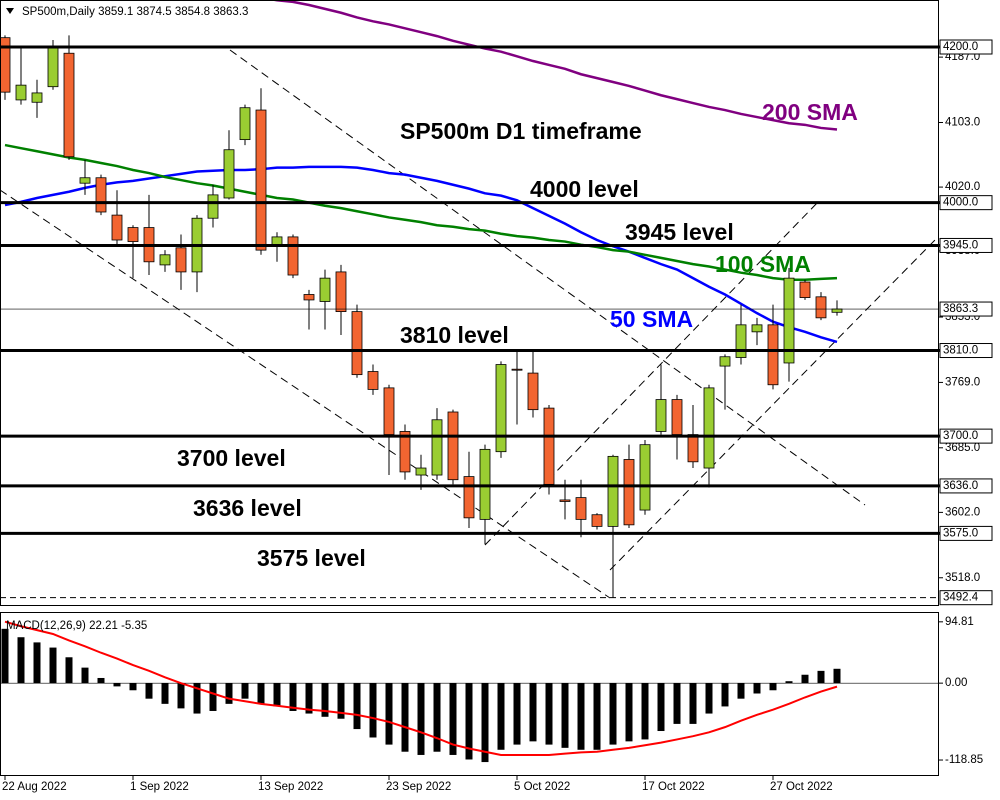 The image size is (1000, 800). What do you see at coordinates (454, 335) in the screenshot?
I see `annotation: 3810 level` at bounding box center [454, 335].